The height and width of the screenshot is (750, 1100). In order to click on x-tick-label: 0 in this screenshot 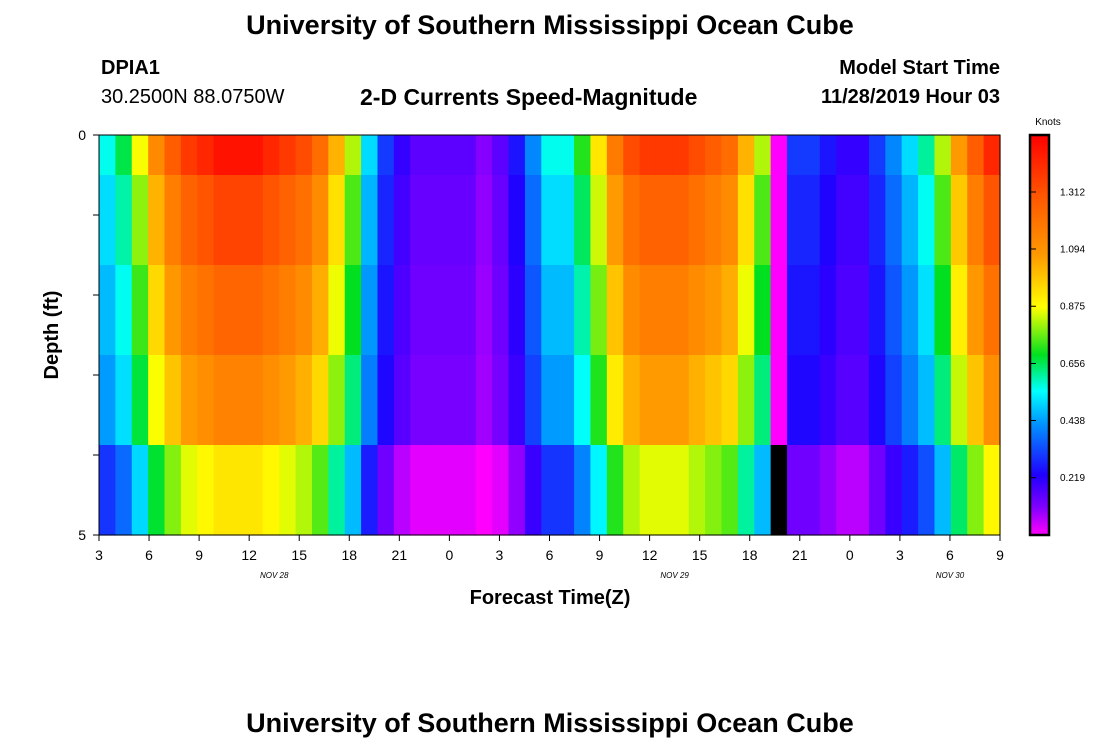, I will do `click(850, 555)`.